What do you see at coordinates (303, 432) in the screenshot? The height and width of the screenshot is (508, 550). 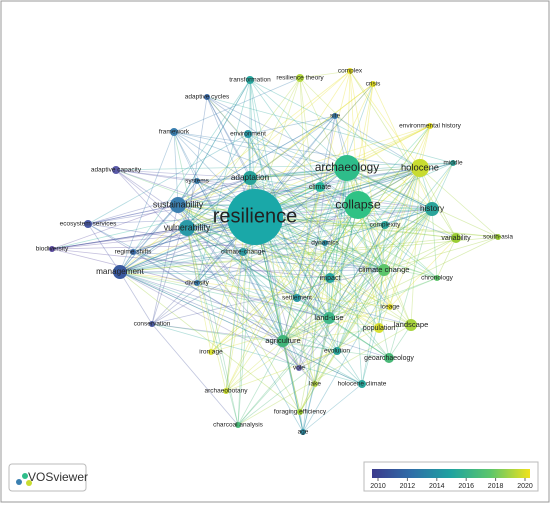 I see `node-label: age` at bounding box center [303, 432].